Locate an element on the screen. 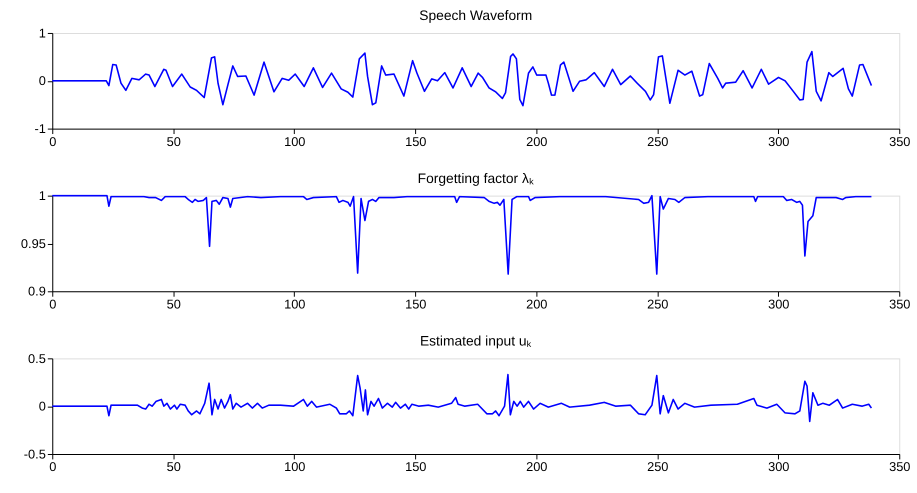  chart-title: Estimated input uₖ is located at coordinates (476, 341).